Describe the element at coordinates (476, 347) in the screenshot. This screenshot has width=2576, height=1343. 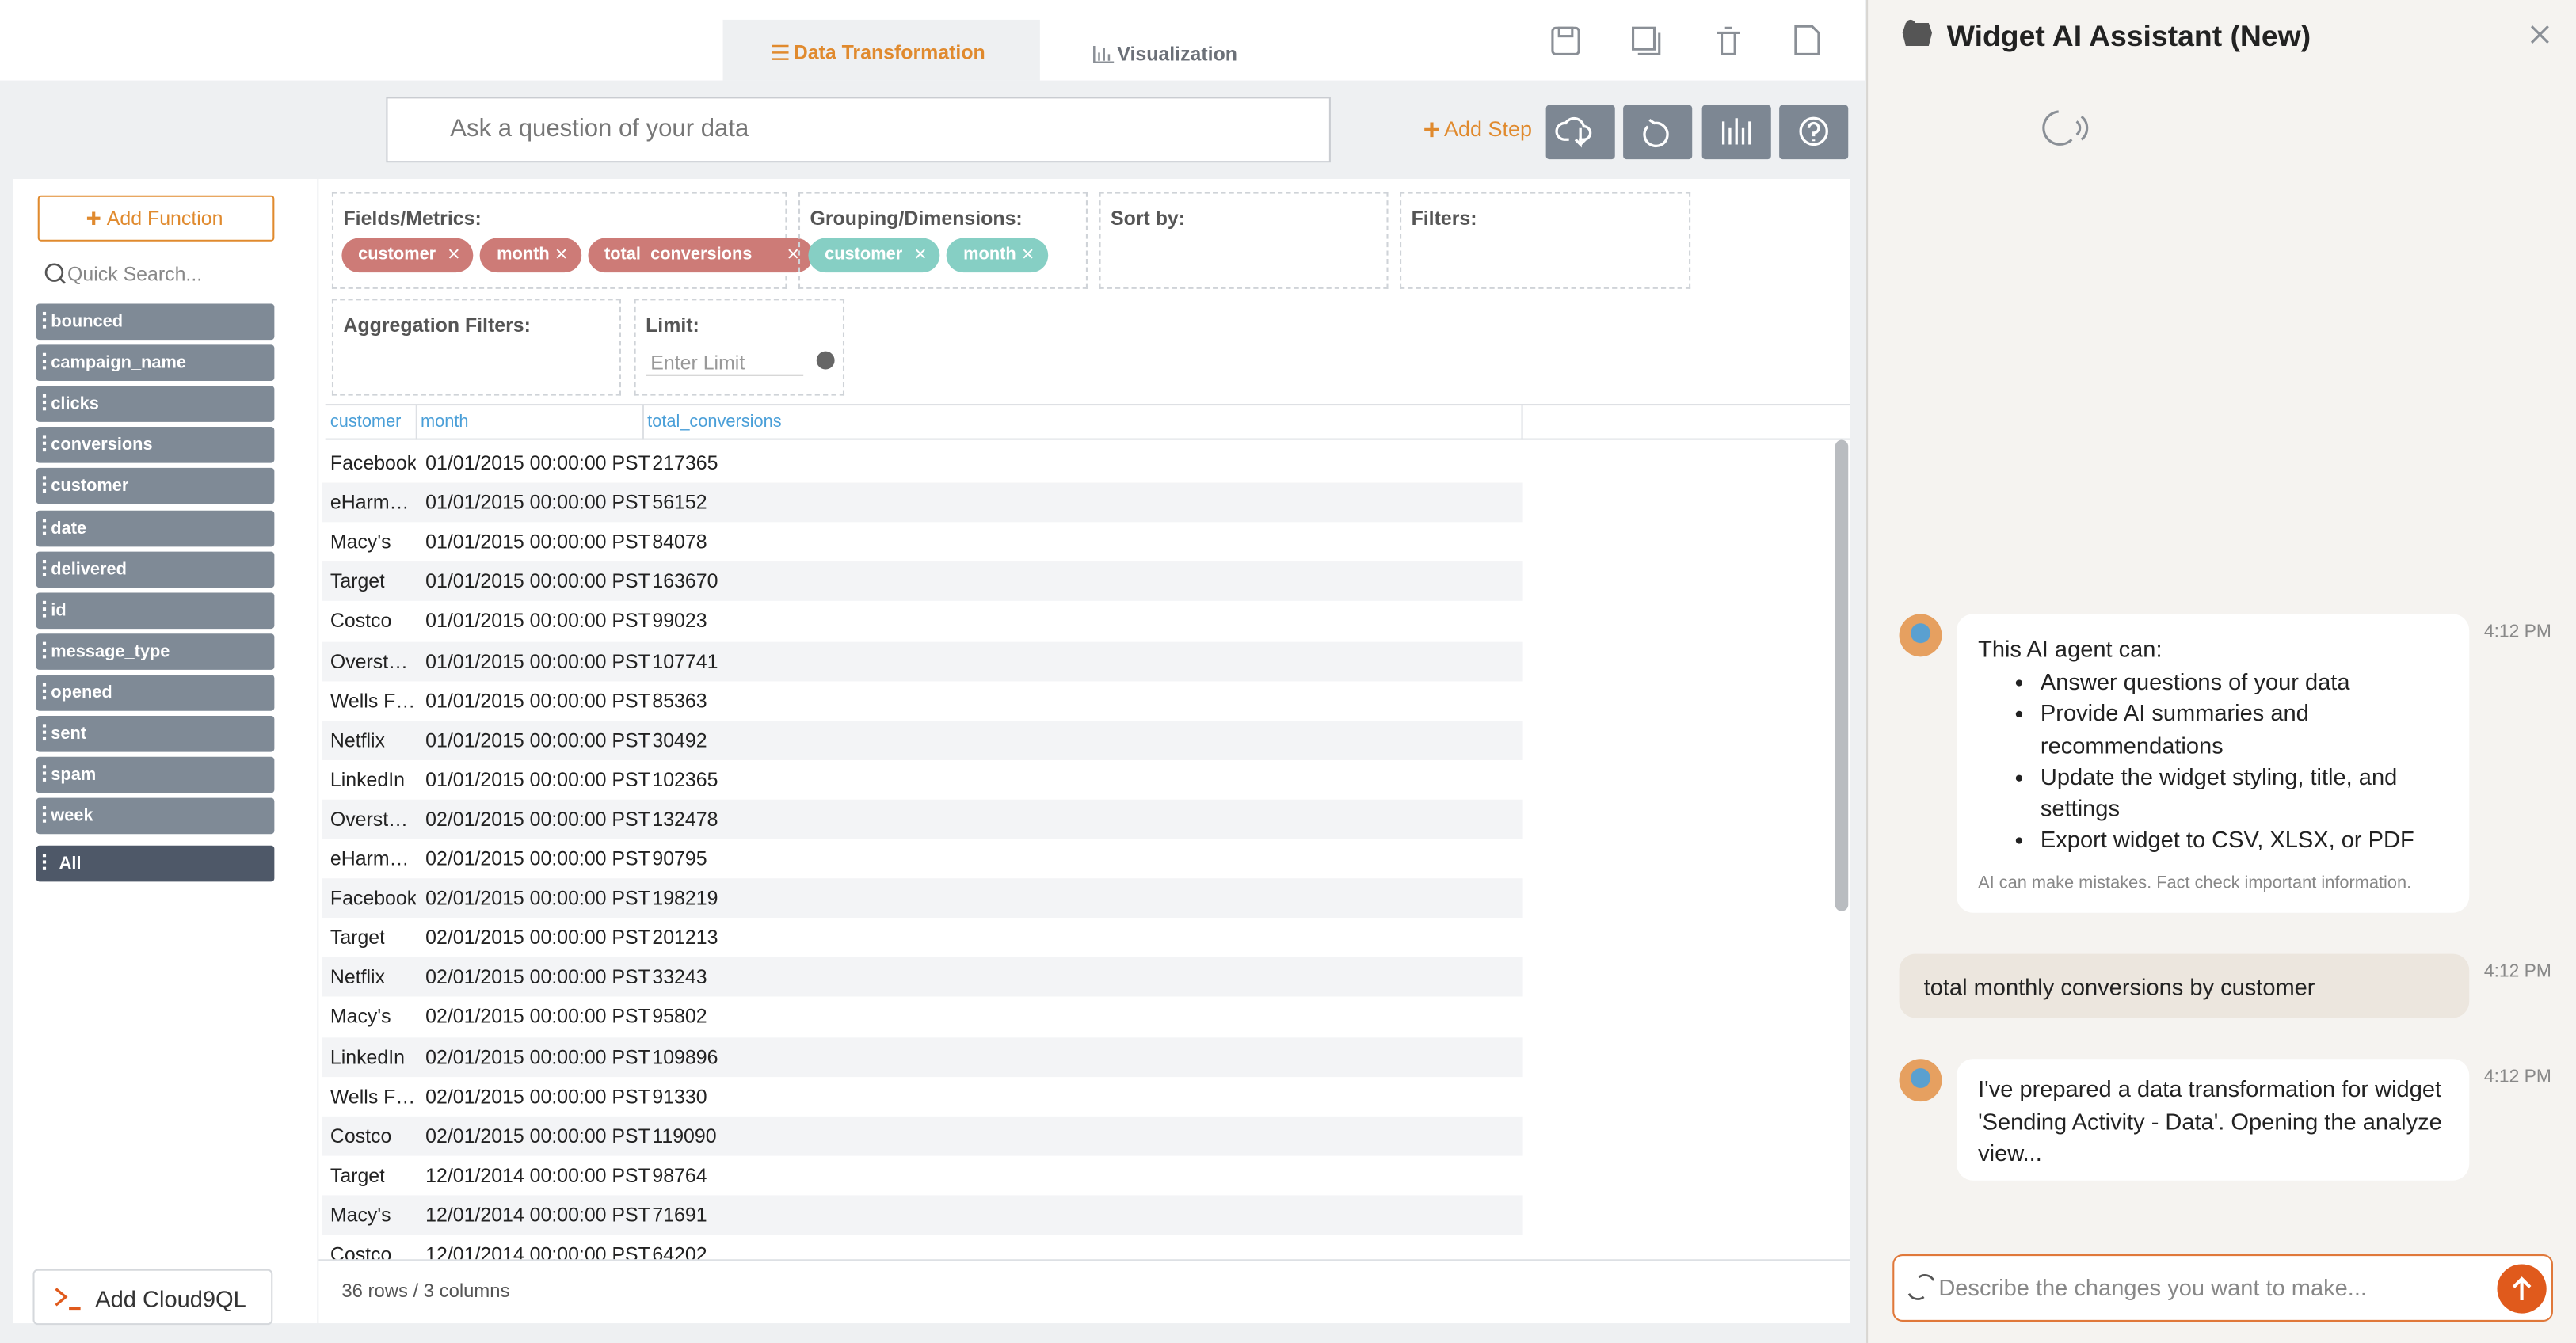
I see `drop-zone: Aggregation Filters:` at that location.